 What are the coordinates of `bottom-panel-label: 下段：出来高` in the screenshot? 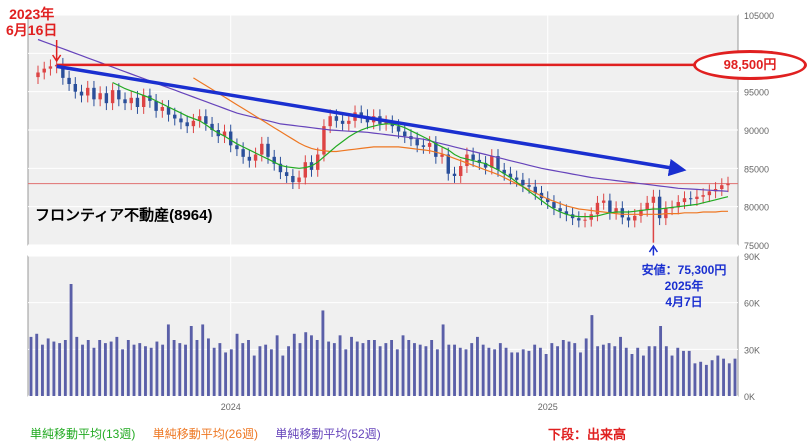 It's located at (587, 434).